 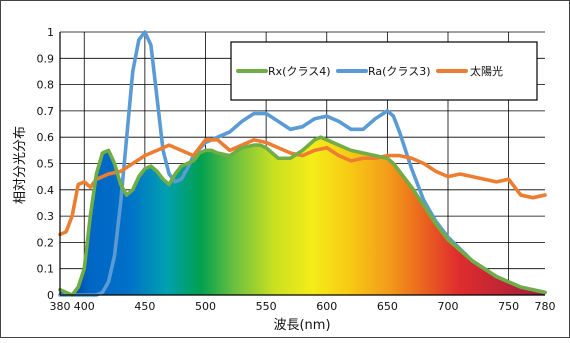 I want to click on x-tick-label: 400, so click(x=84, y=306).